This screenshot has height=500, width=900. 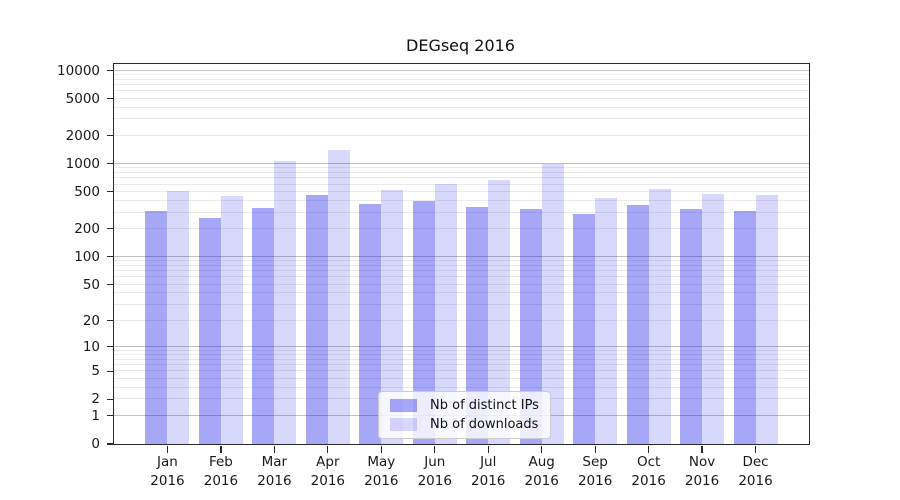 What do you see at coordinates (95, 415) in the screenshot?
I see `y-tick-label: 1` at bounding box center [95, 415].